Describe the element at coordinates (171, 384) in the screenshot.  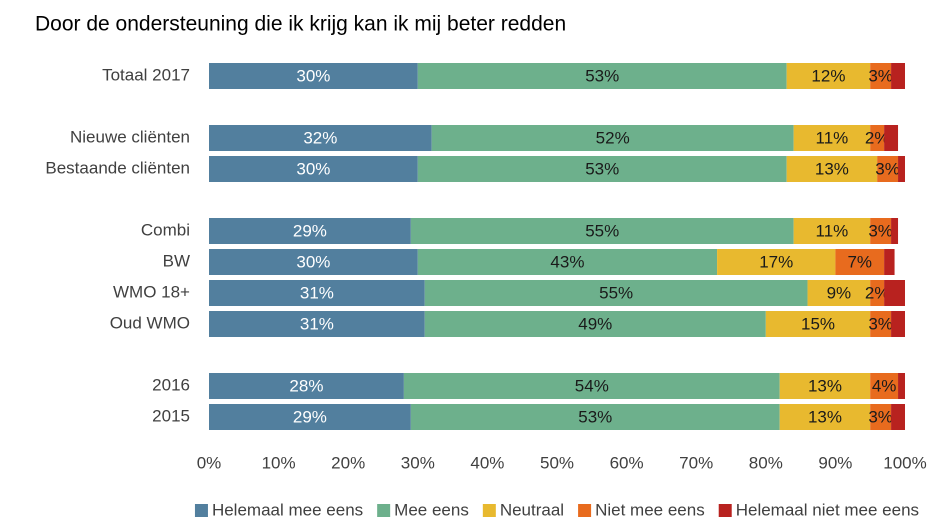
I see `y-tick-label: 2016` at that location.